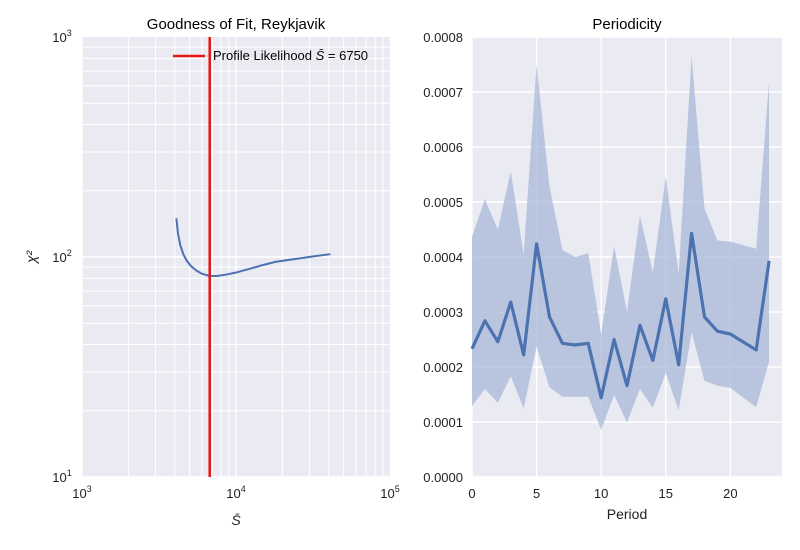 Image resolution: width=800 pixels, height=550 pixels. I want to click on left-y-axis-label: χ², so click(31, 258).